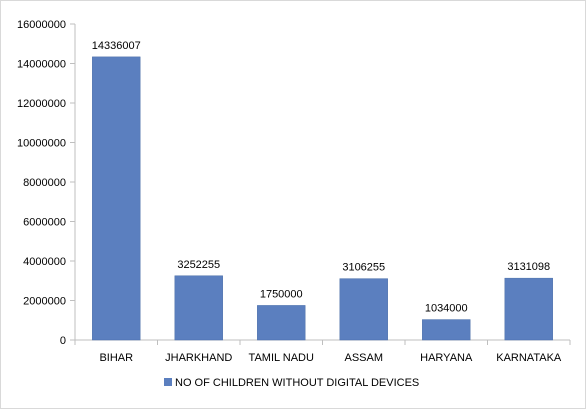 Image resolution: width=586 pixels, height=409 pixels. What do you see at coordinates (116, 358) in the screenshot?
I see `x-category-label: BIHAR` at bounding box center [116, 358].